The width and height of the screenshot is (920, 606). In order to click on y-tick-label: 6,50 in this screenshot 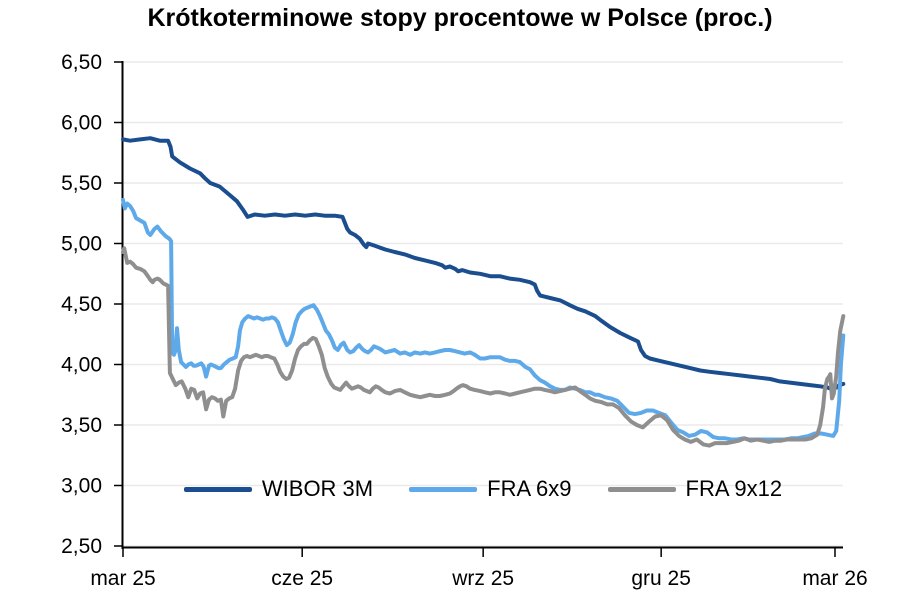, I will do `click(81, 62)`.